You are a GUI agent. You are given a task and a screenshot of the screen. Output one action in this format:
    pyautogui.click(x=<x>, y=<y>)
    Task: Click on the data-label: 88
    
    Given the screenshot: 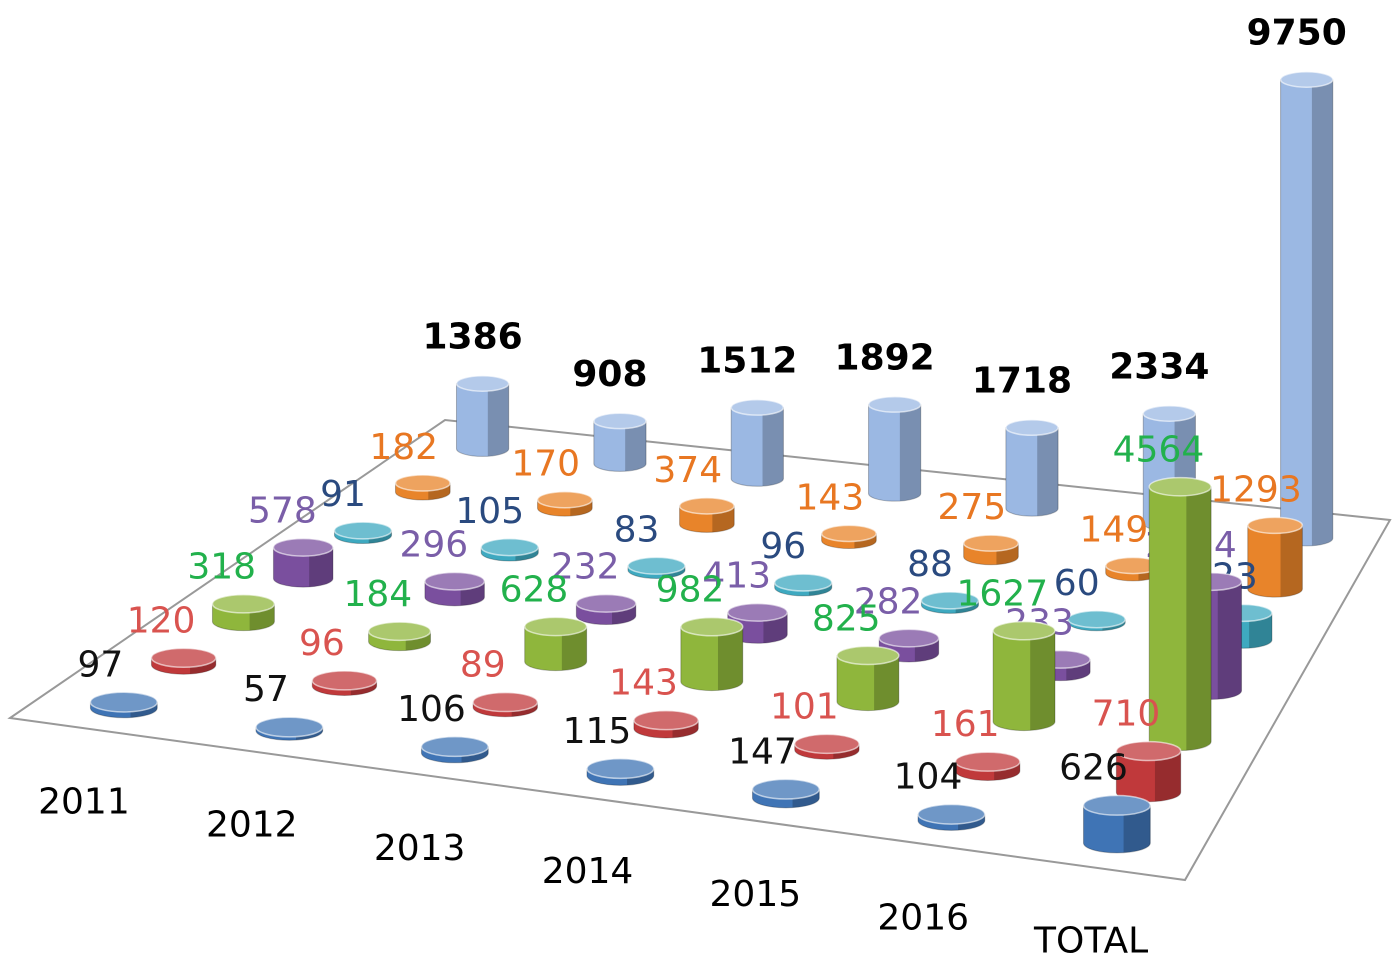 What is the action you would take?
    pyautogui.click(x=930, y=564)
    